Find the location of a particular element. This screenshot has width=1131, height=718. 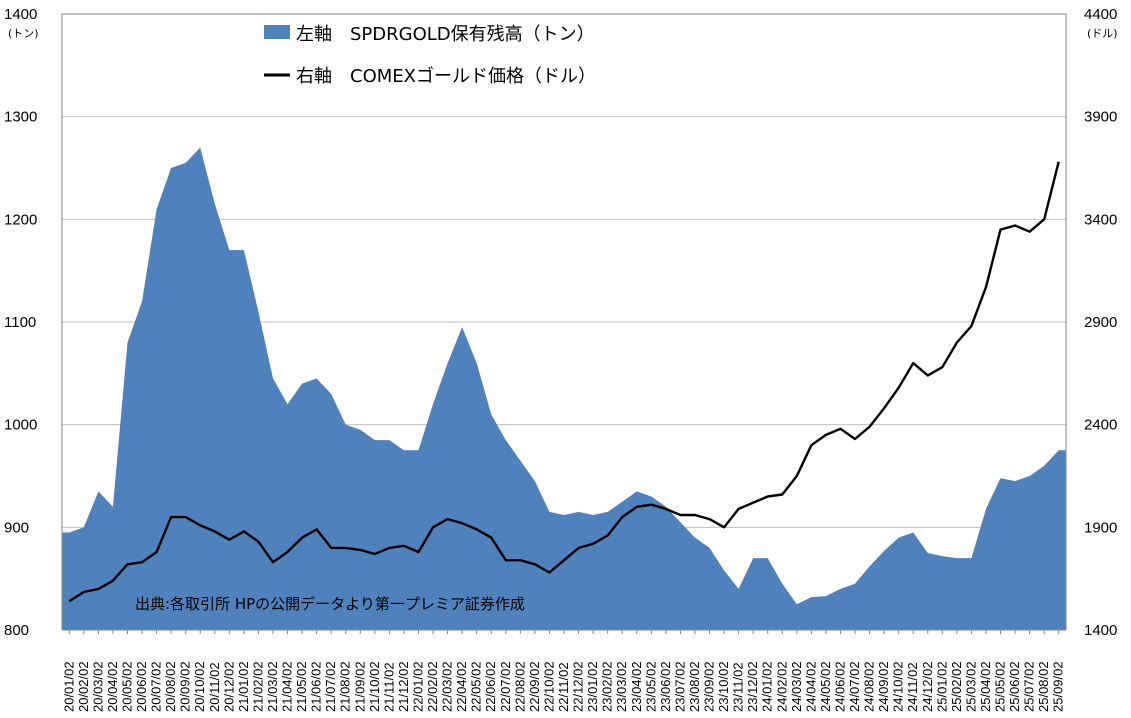

x-tick-label: 21/07/02 is located at coordinates (330, 686).